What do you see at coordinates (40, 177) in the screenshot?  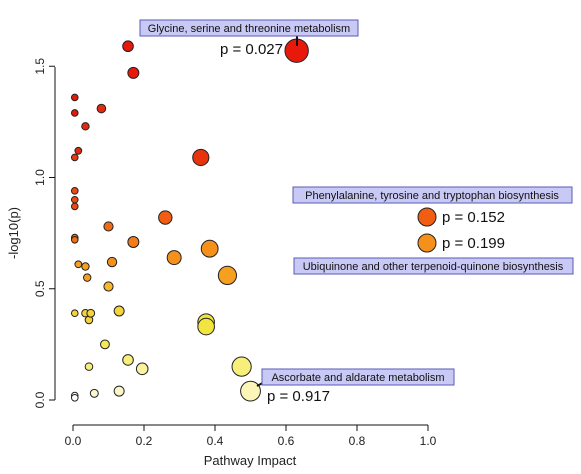 I see `y-tick-label: 1.0` at bounding box center [40, 177].